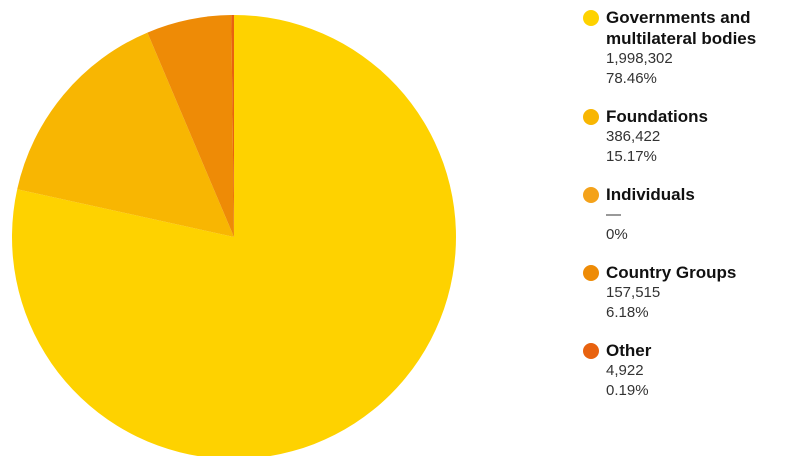 Image resolution: width=791 pixels, height=456 pixels. What do you see at coordinates (685, 292) in the screenshot?
I see `legend-item-country-groups: Country Groups 157,515 6.18%` at bounding box center [685, 292].